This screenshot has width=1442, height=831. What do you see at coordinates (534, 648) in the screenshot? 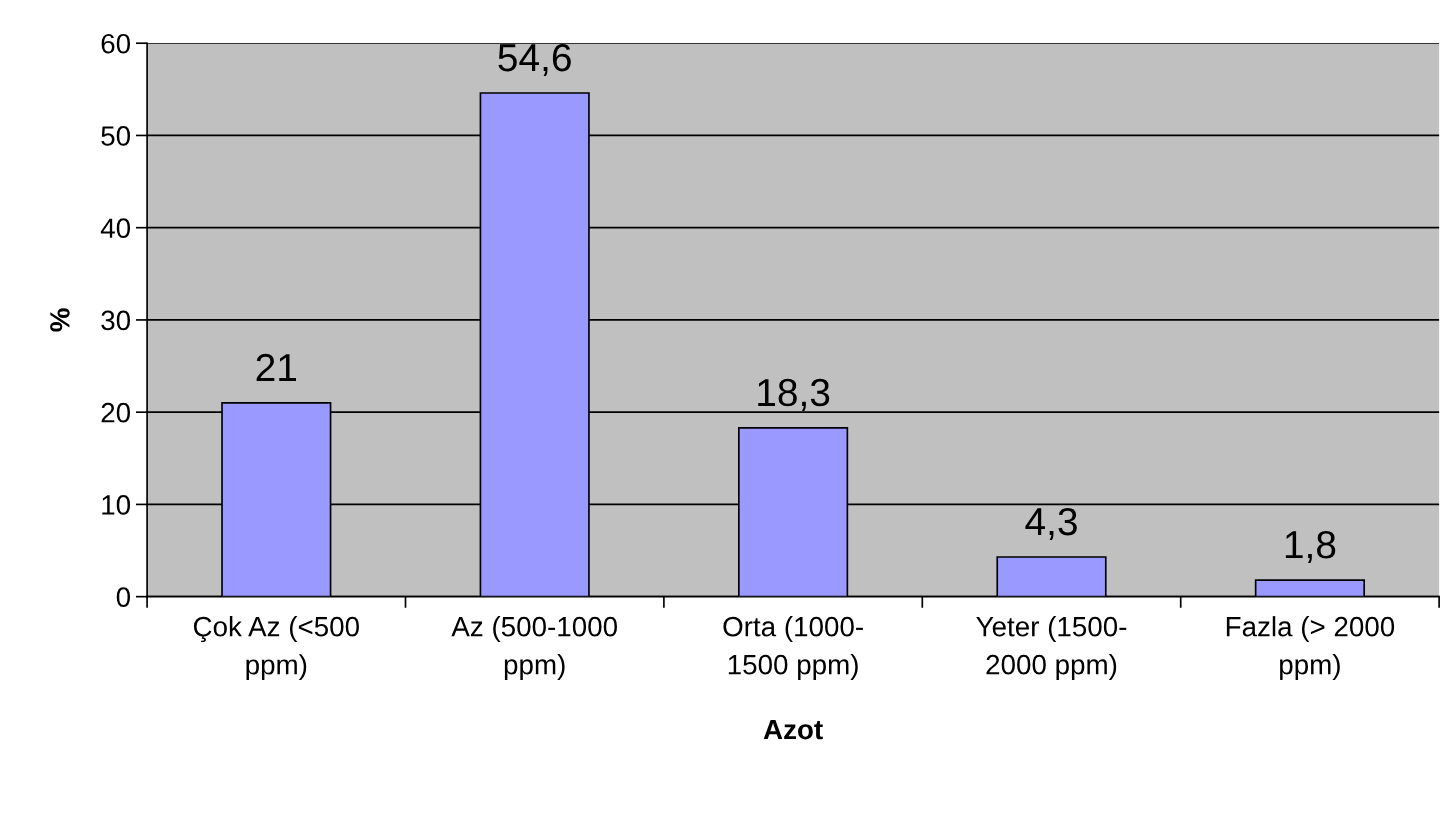
I see `x-tick-label: Az (500-1000 ppm)` at bounding box center [534, 648].